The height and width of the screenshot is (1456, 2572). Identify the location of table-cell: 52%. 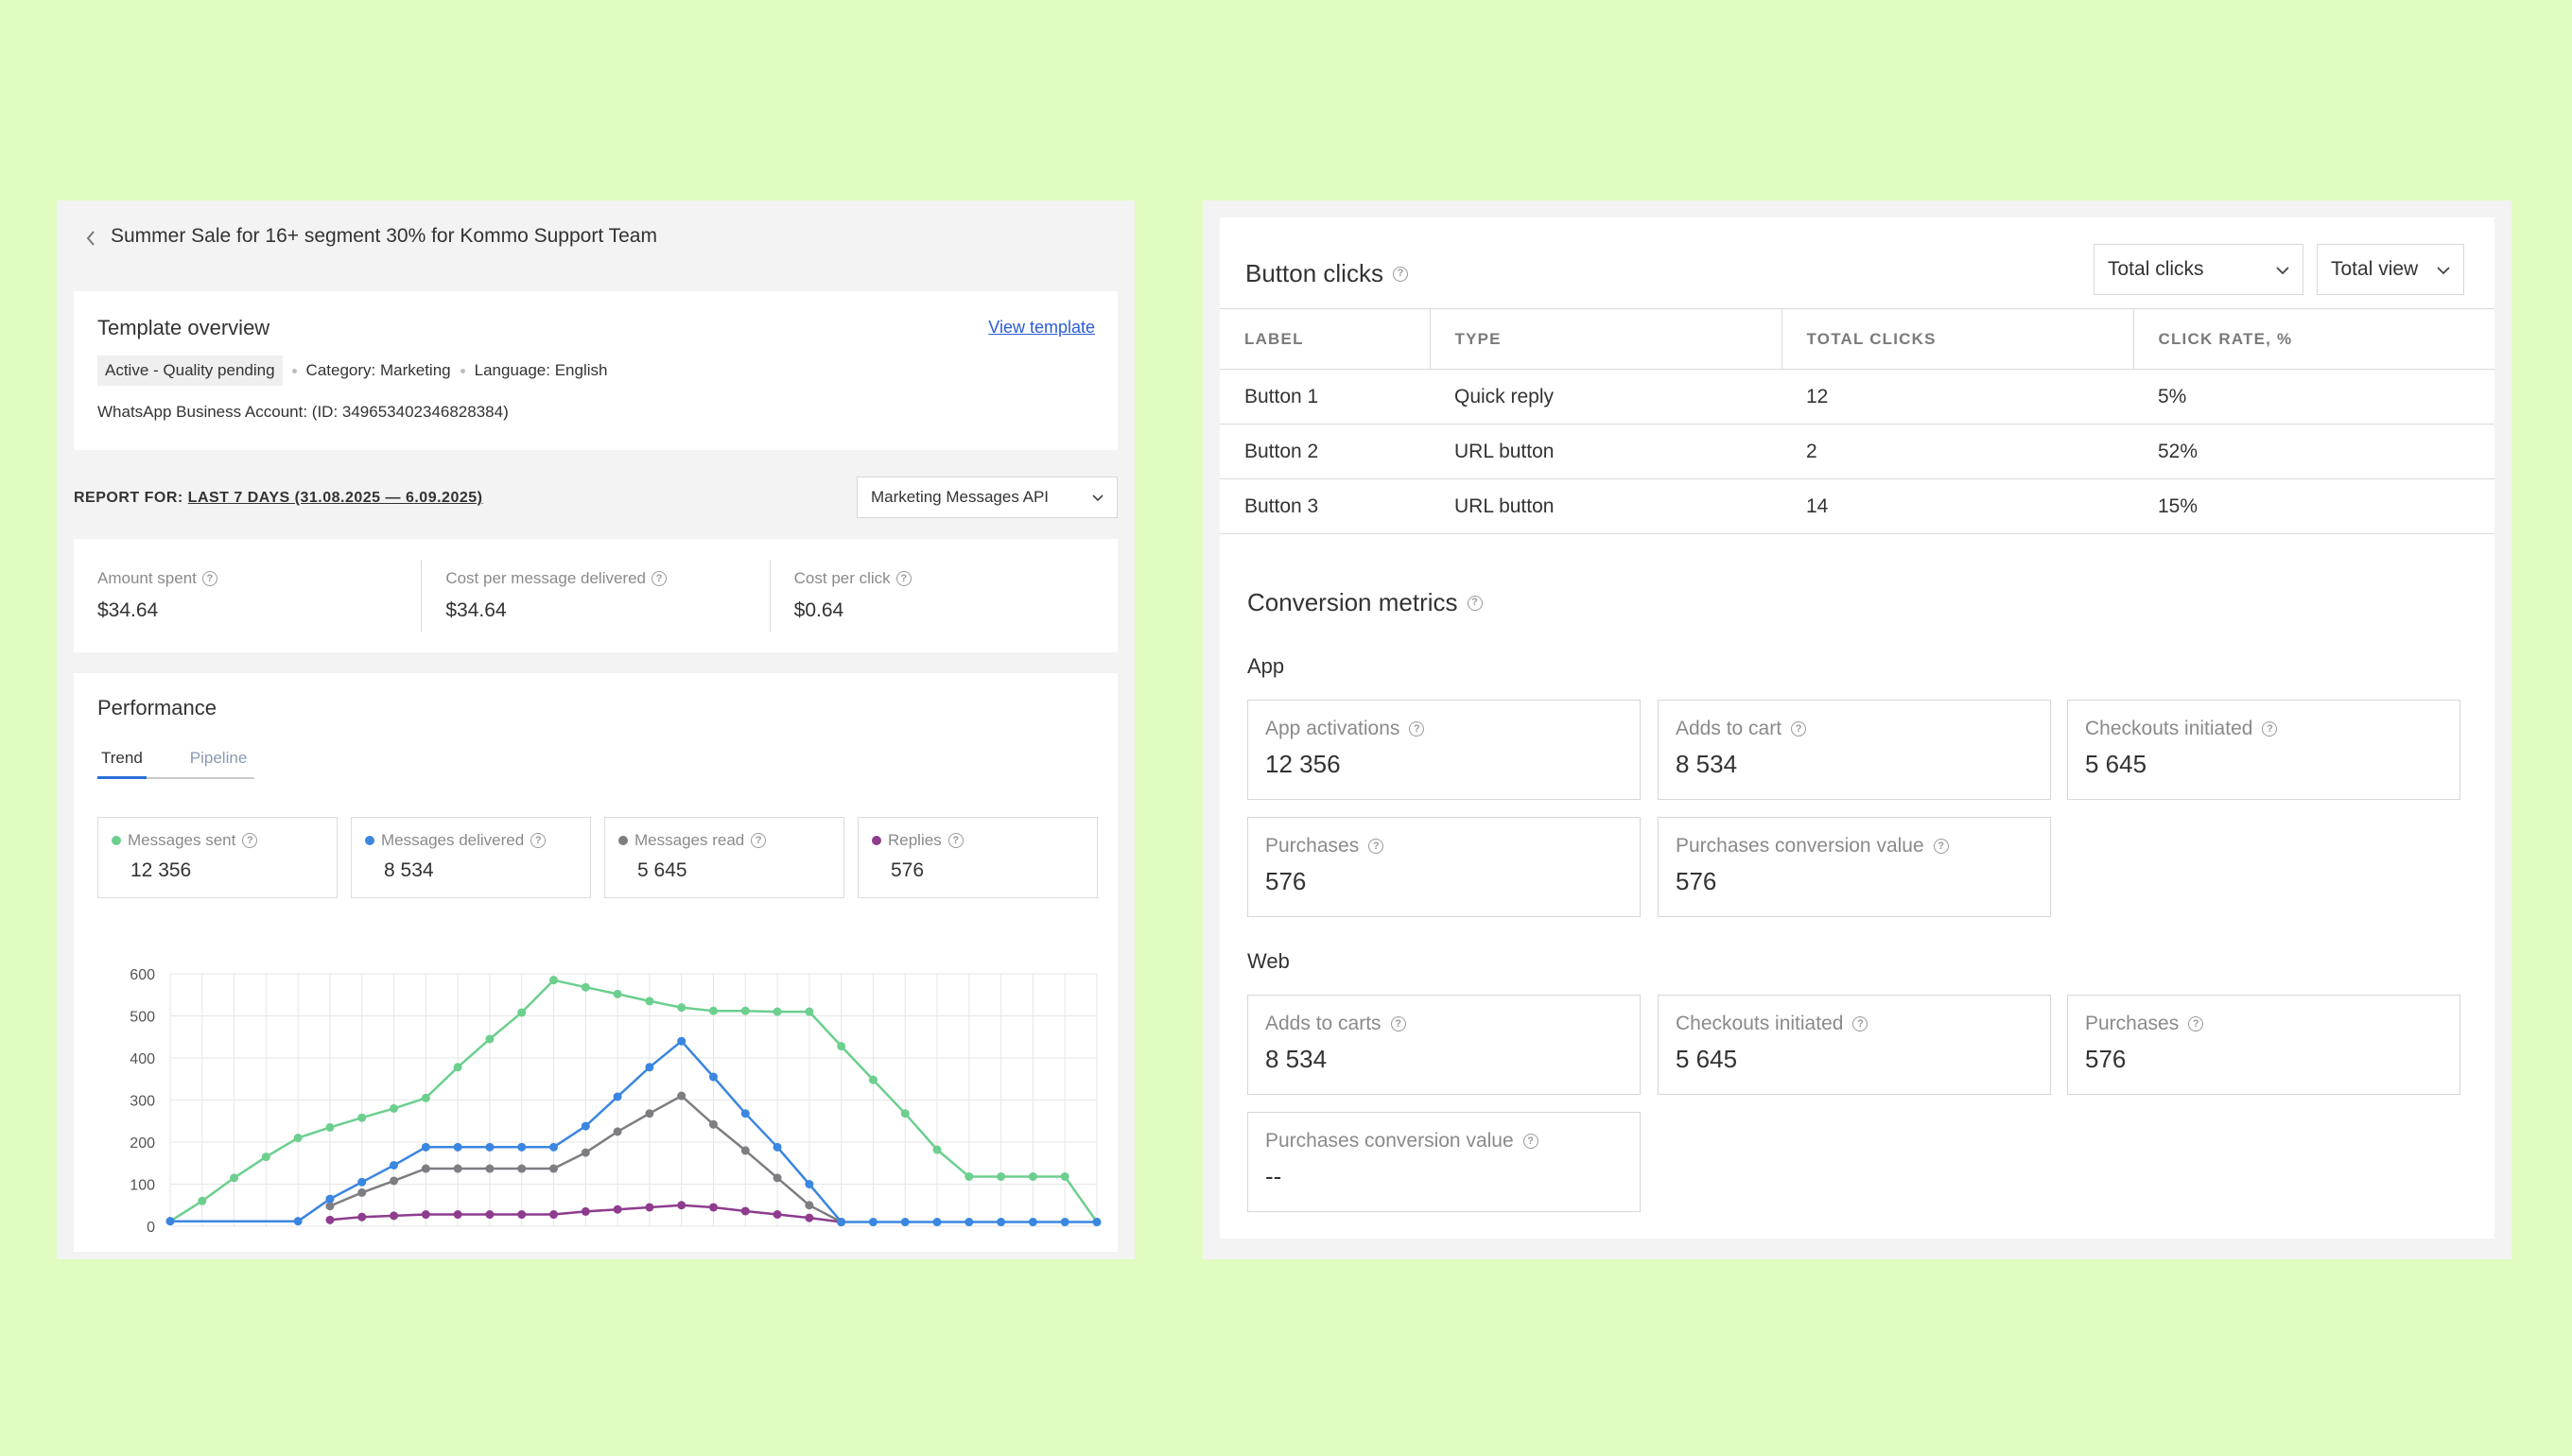
(2313, 451).